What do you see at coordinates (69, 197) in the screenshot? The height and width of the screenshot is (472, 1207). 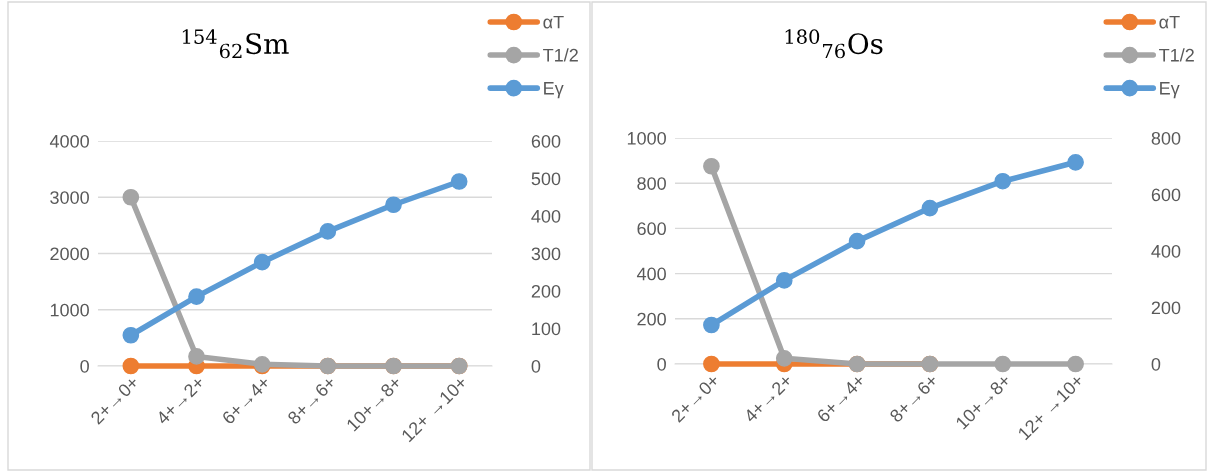 I see `y-tick-label: 3000` at bounding box center [69, 197].